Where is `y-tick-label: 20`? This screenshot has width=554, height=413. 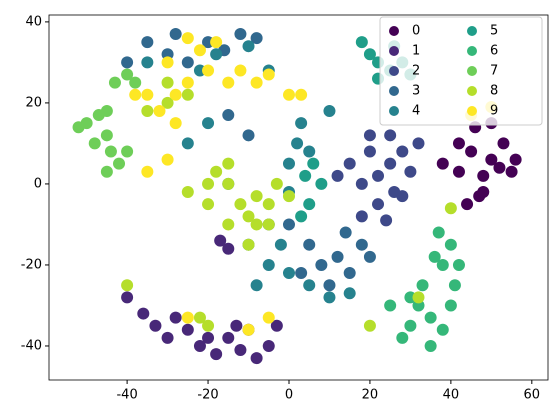 y-tick-label: 20 is located at coordinates (33, 102).